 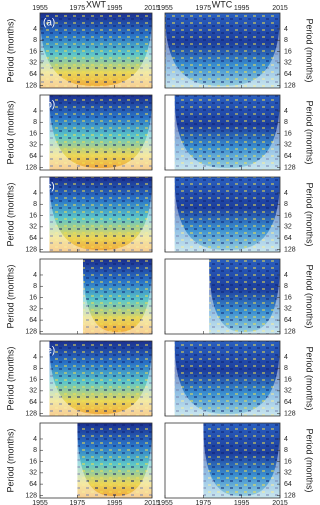 What do you see at coordinates (222, 4) in the screenshot?
I see `column-title: WTC` at bounding box center [222, 4].